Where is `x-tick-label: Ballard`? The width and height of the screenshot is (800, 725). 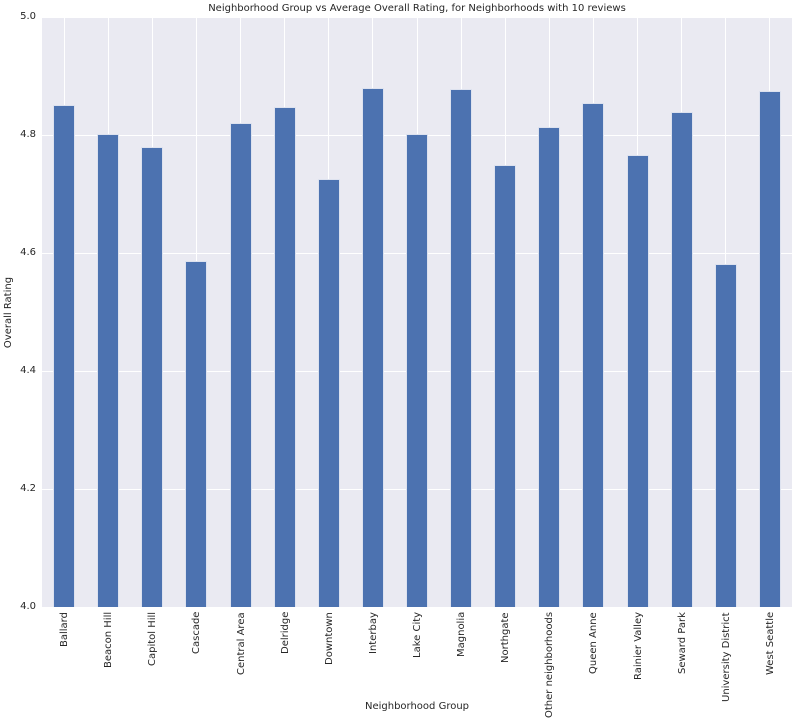
x-tick-label: Ballard is located at coordinates (65, 629).